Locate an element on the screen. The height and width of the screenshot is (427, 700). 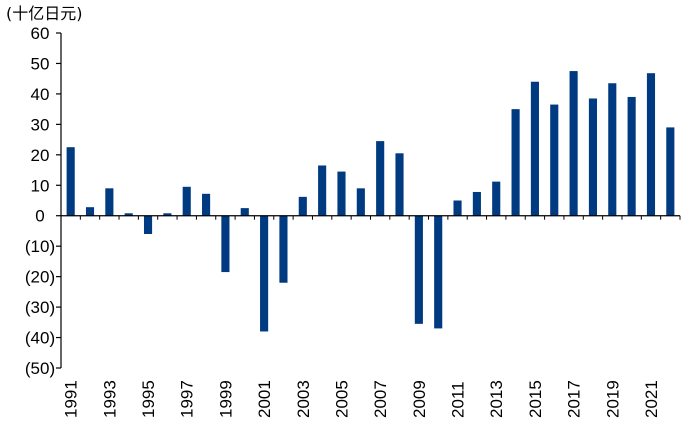
y-tick-label: (40) is located at coordinates (40, 338).